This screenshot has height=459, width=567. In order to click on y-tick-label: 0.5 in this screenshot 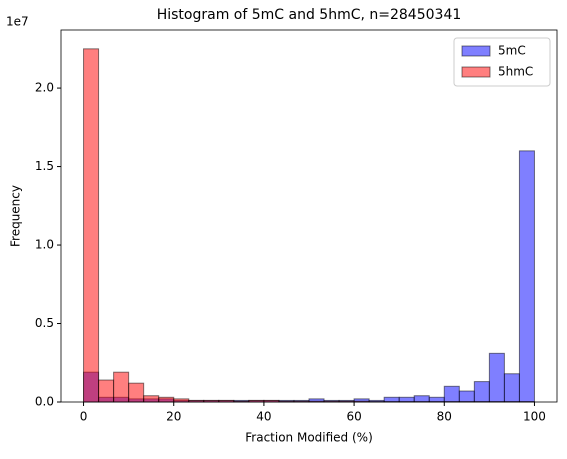, I will do `click(44, 323)`.